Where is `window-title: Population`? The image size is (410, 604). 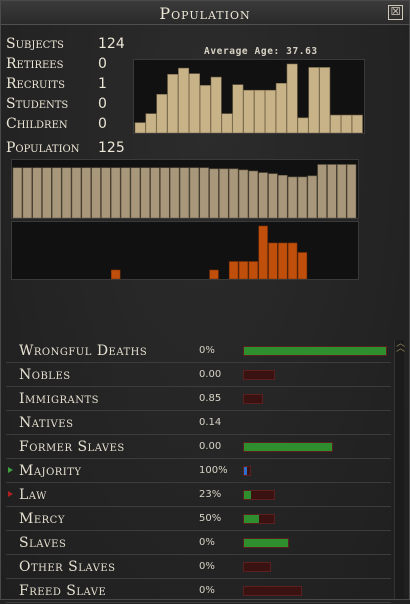
window-title: Population is located at coordinates (205, 13).